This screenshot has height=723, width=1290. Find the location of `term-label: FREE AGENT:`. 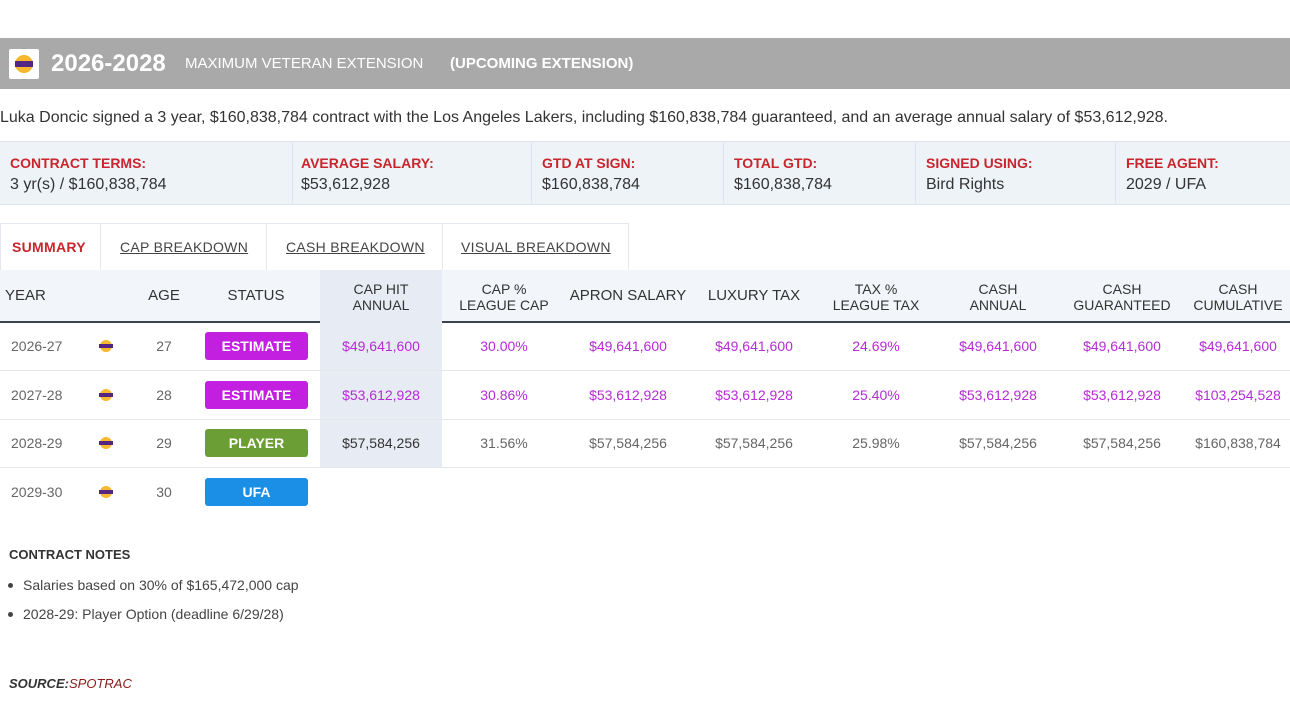

term-label: FREE AGENT: is located at coordinates (1172, 163).